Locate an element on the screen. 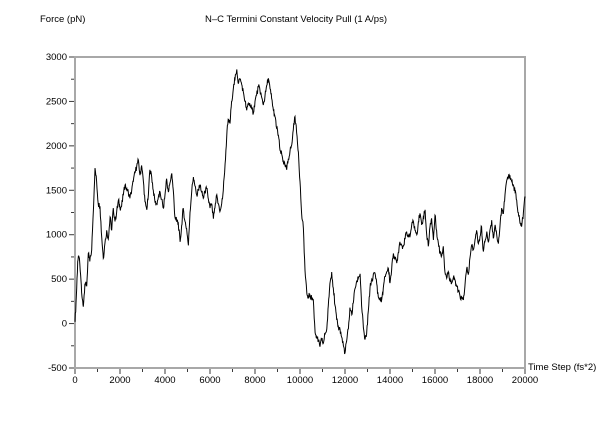  y-axis-title: Force (pN) is located at coordinates (63, 19).